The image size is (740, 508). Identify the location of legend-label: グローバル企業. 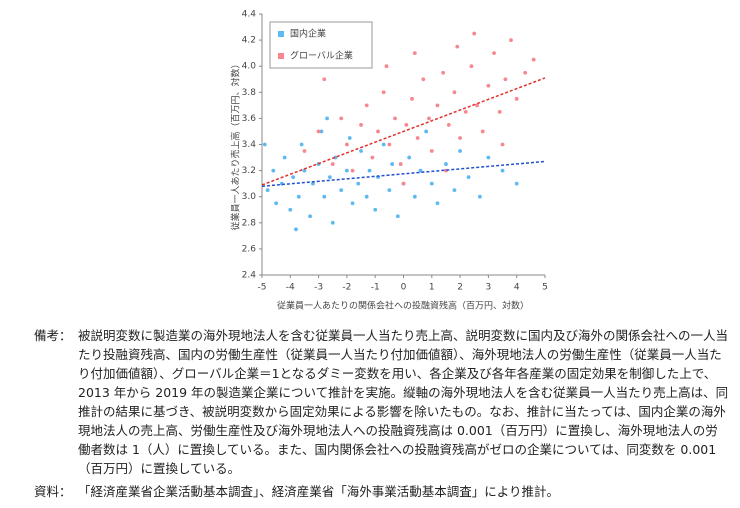
(321, 56).